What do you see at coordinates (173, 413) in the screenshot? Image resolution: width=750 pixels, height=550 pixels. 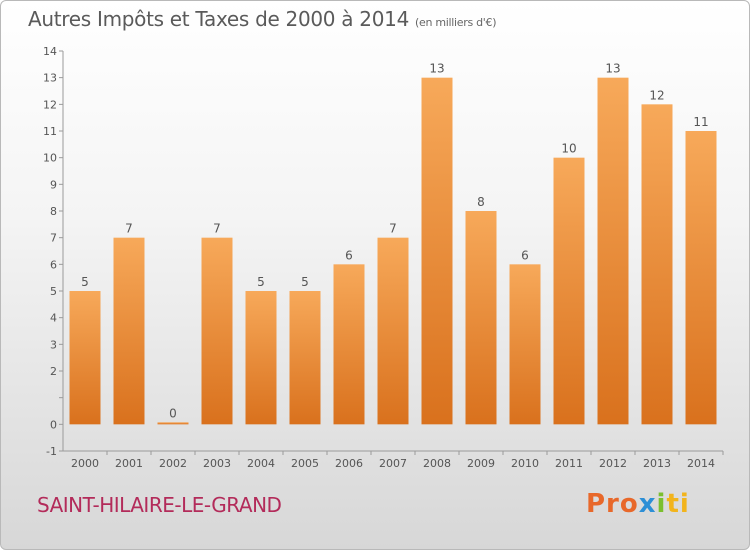 I see `bar-value-label: 0` at bounding box center [173, 413].